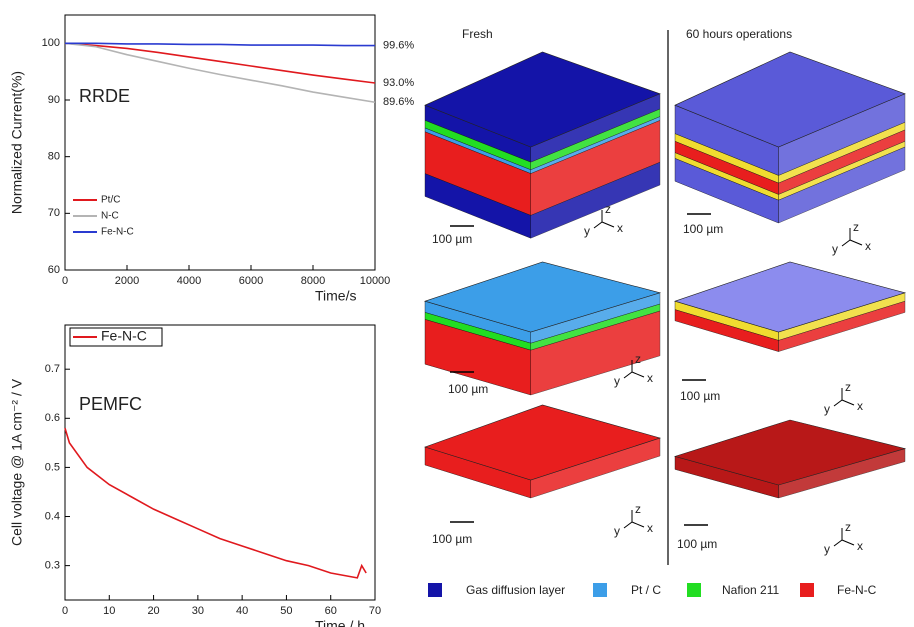 This screenshot has height=627, width=914. I want to click on y-tick-label: 0.5, so click(52, 467).